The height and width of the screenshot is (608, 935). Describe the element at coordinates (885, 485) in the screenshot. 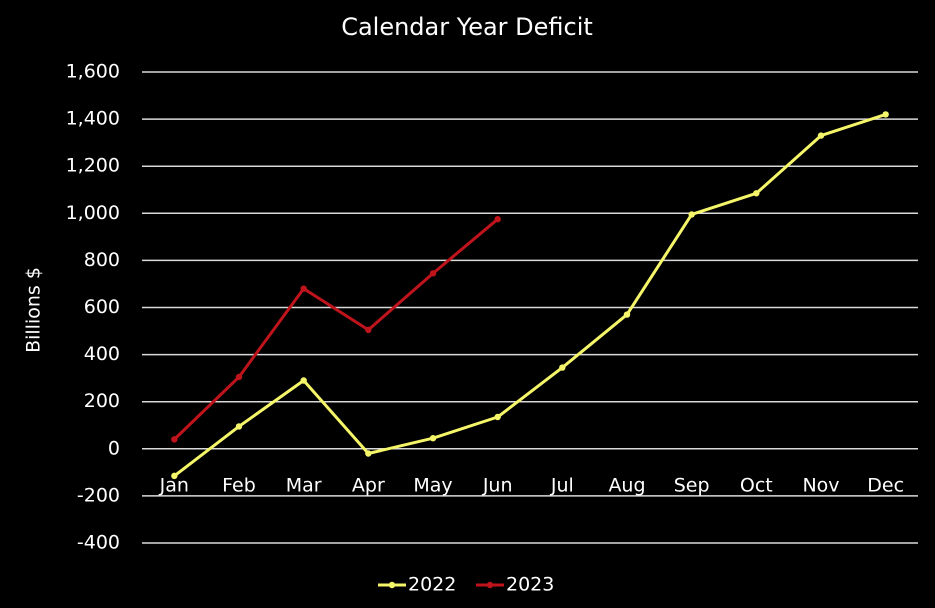

I see `x-tick-label: Dec` at that location.